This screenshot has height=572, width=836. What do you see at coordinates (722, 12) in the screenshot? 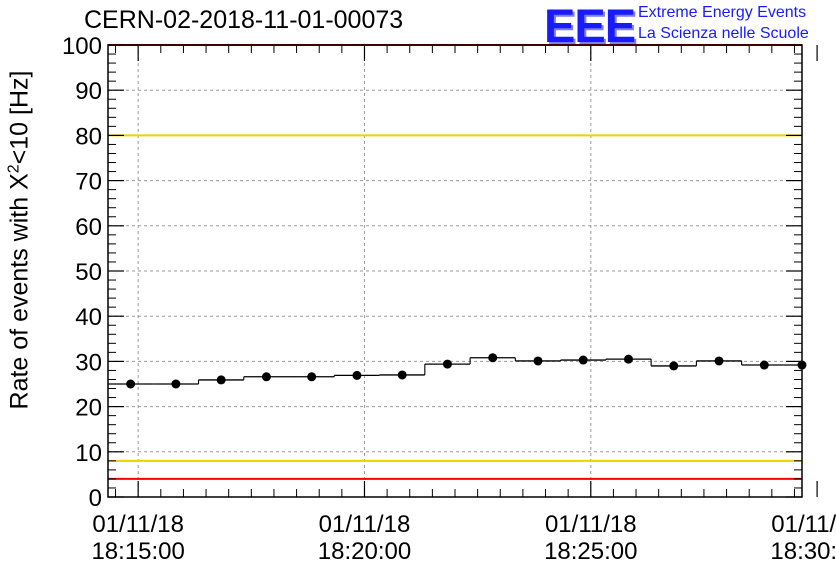
I see `logo-line-1: Extreme Energy Events` at bounding box center [722, 12].